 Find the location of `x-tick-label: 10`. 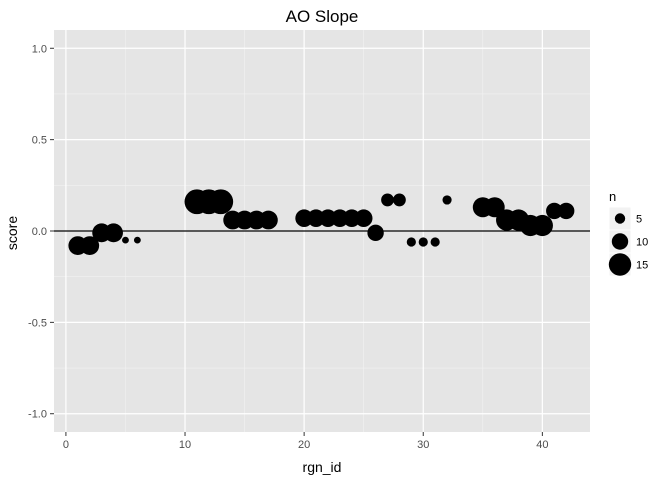

x-tick-label: 10 is located at coordinates (185, 445).